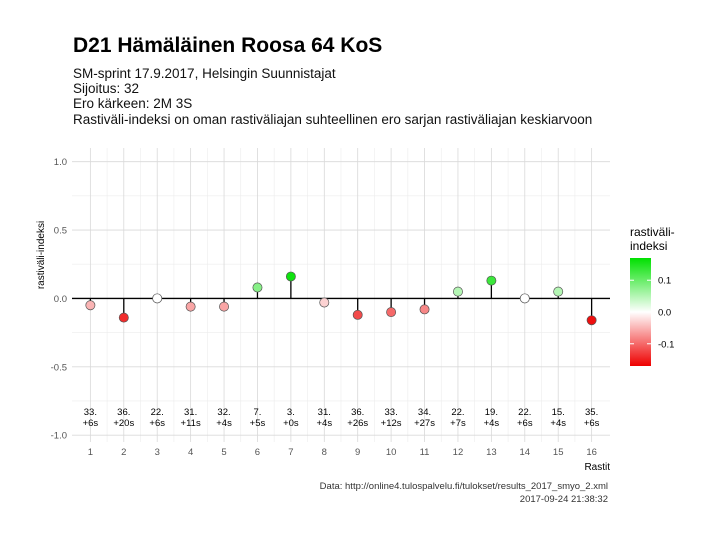 This screenshot has width=720, height=540. What do you see at coordinates (290, 452) in the screenshot?
I see `x-tick-label: 7` at bounding box center [290, 452].